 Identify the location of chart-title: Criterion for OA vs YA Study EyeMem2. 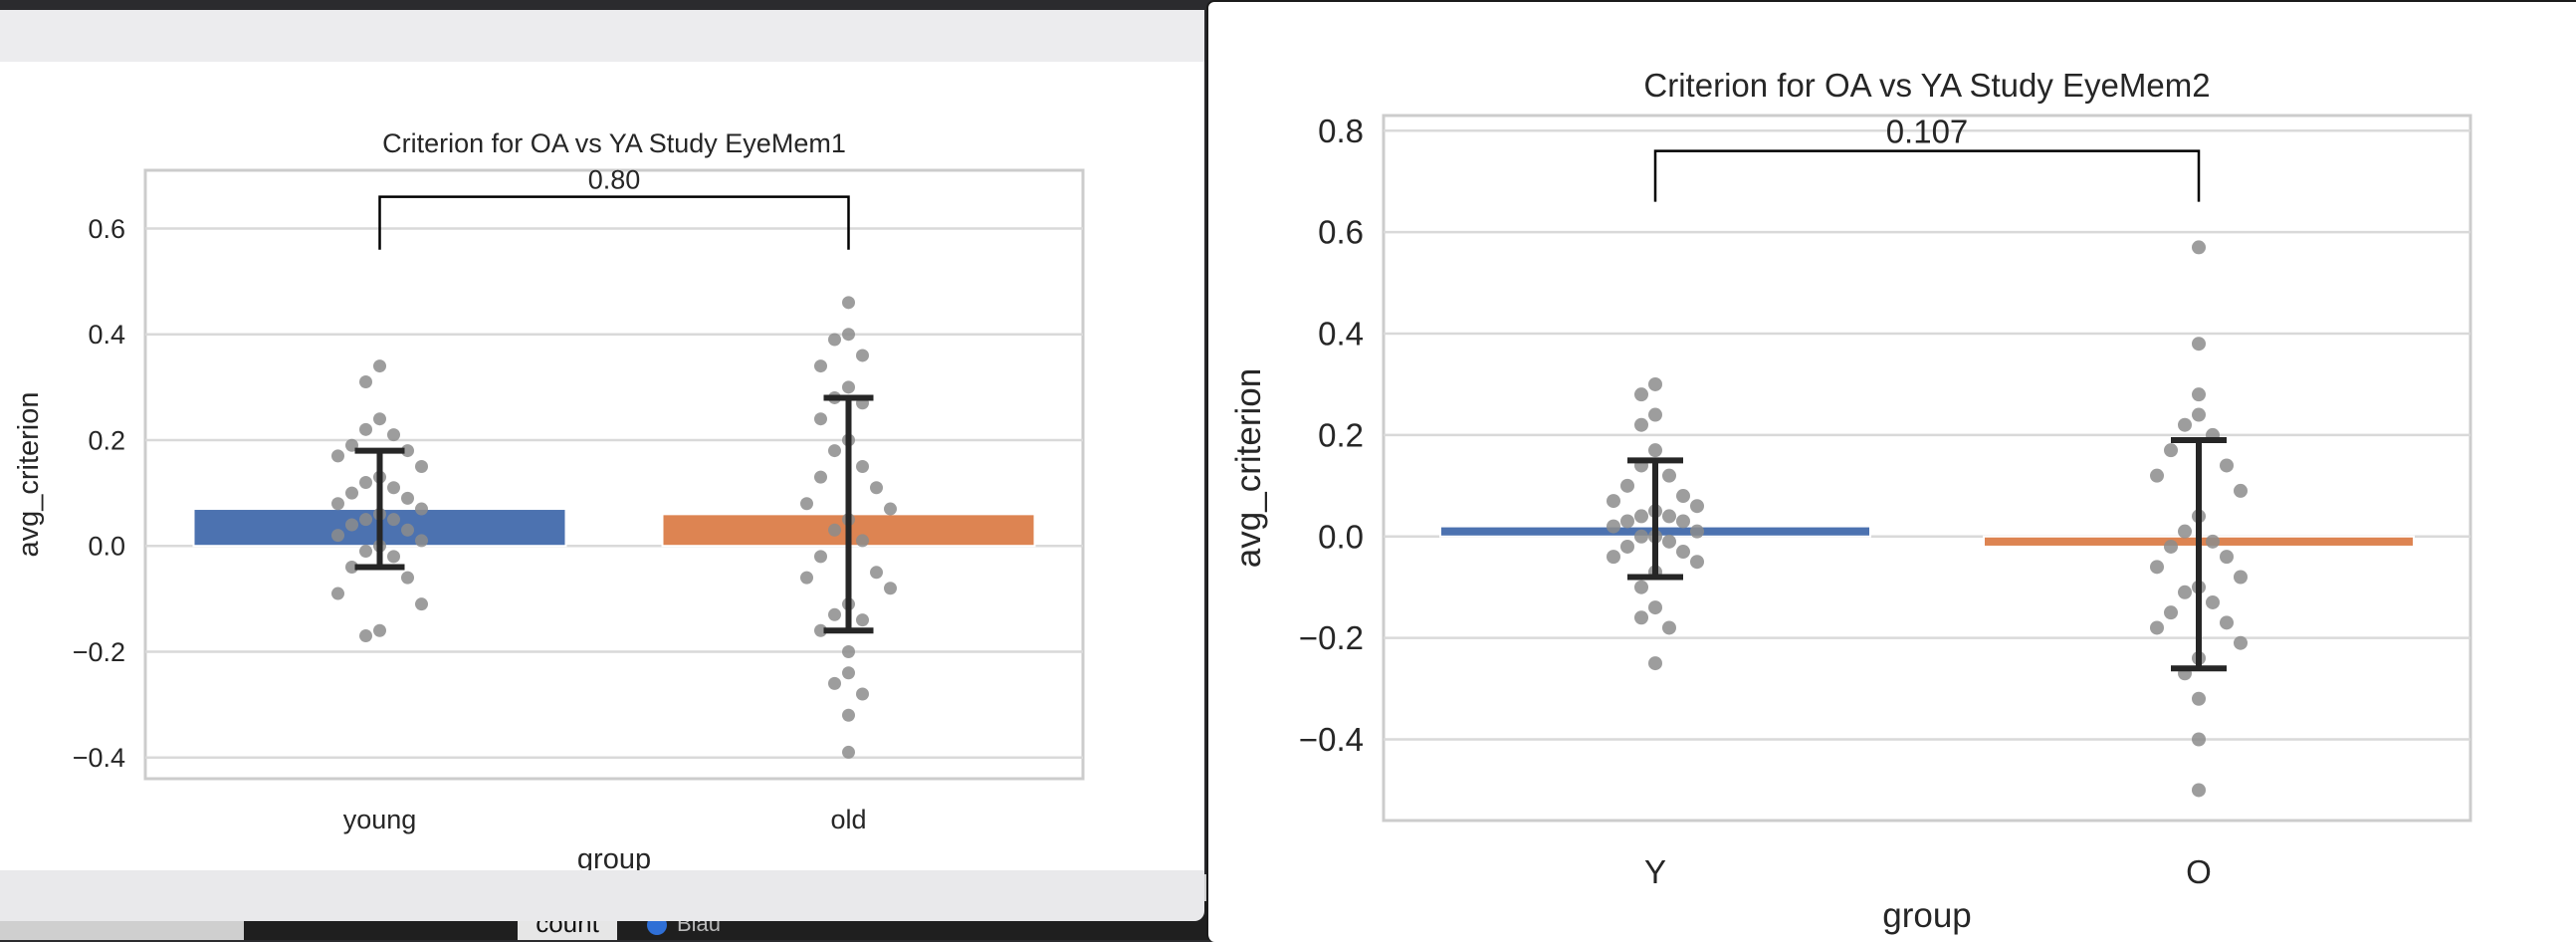
(1926, 85).